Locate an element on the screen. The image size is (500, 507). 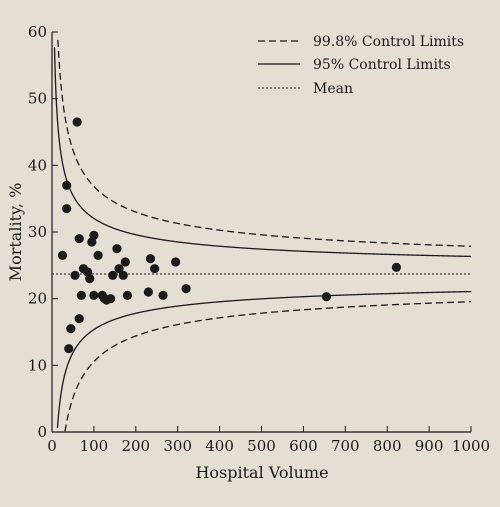
x-tick-label: 500 is located at coordinates (261, 446).